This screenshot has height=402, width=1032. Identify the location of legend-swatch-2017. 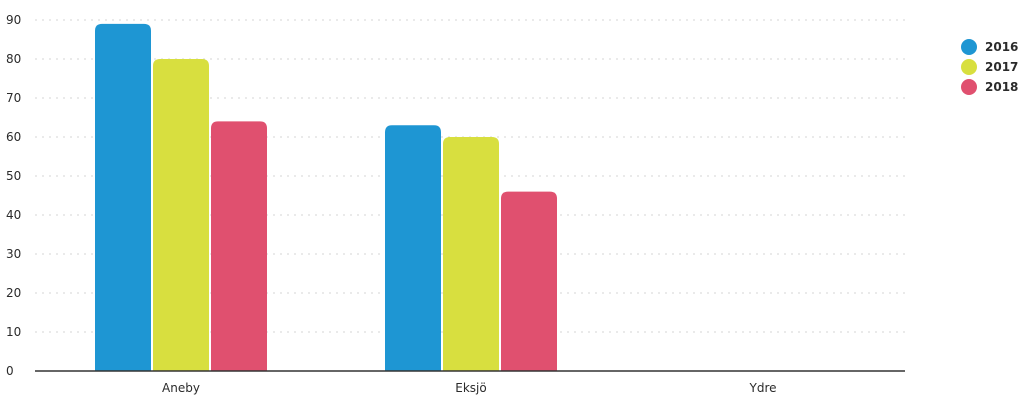
(969, 67).